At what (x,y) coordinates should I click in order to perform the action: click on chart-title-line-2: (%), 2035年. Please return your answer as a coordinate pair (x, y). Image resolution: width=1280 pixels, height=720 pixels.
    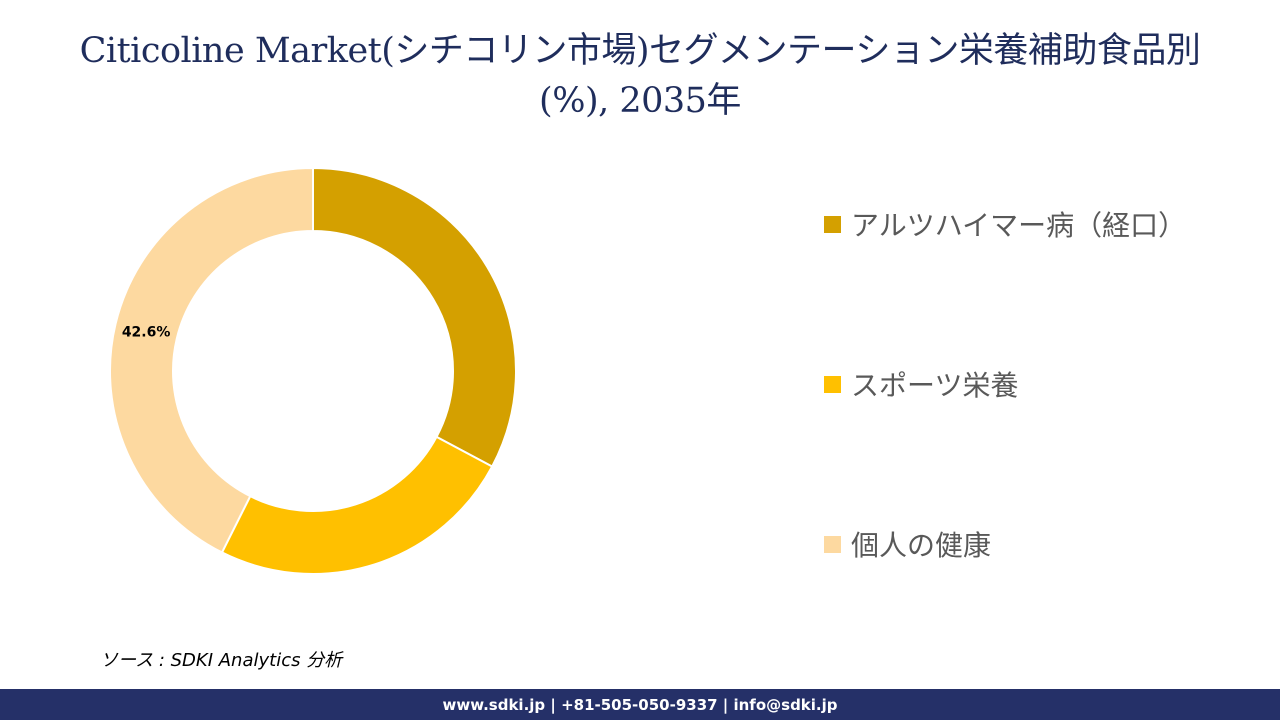
    Looking at the image, I should click on (640, 101).